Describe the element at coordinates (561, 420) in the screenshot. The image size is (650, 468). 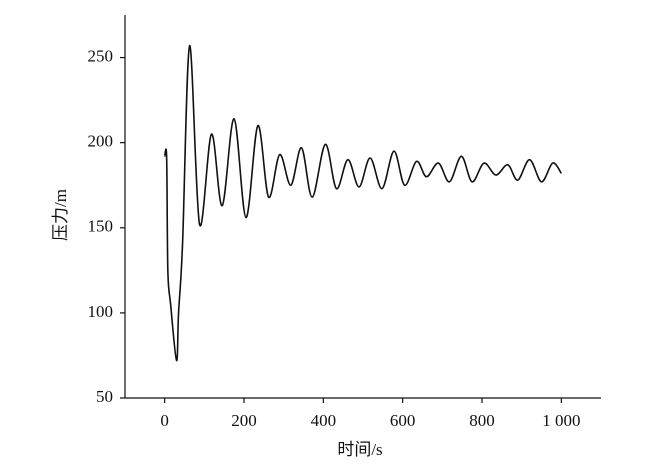
I see `x-tick-label: 1 000` at that location.